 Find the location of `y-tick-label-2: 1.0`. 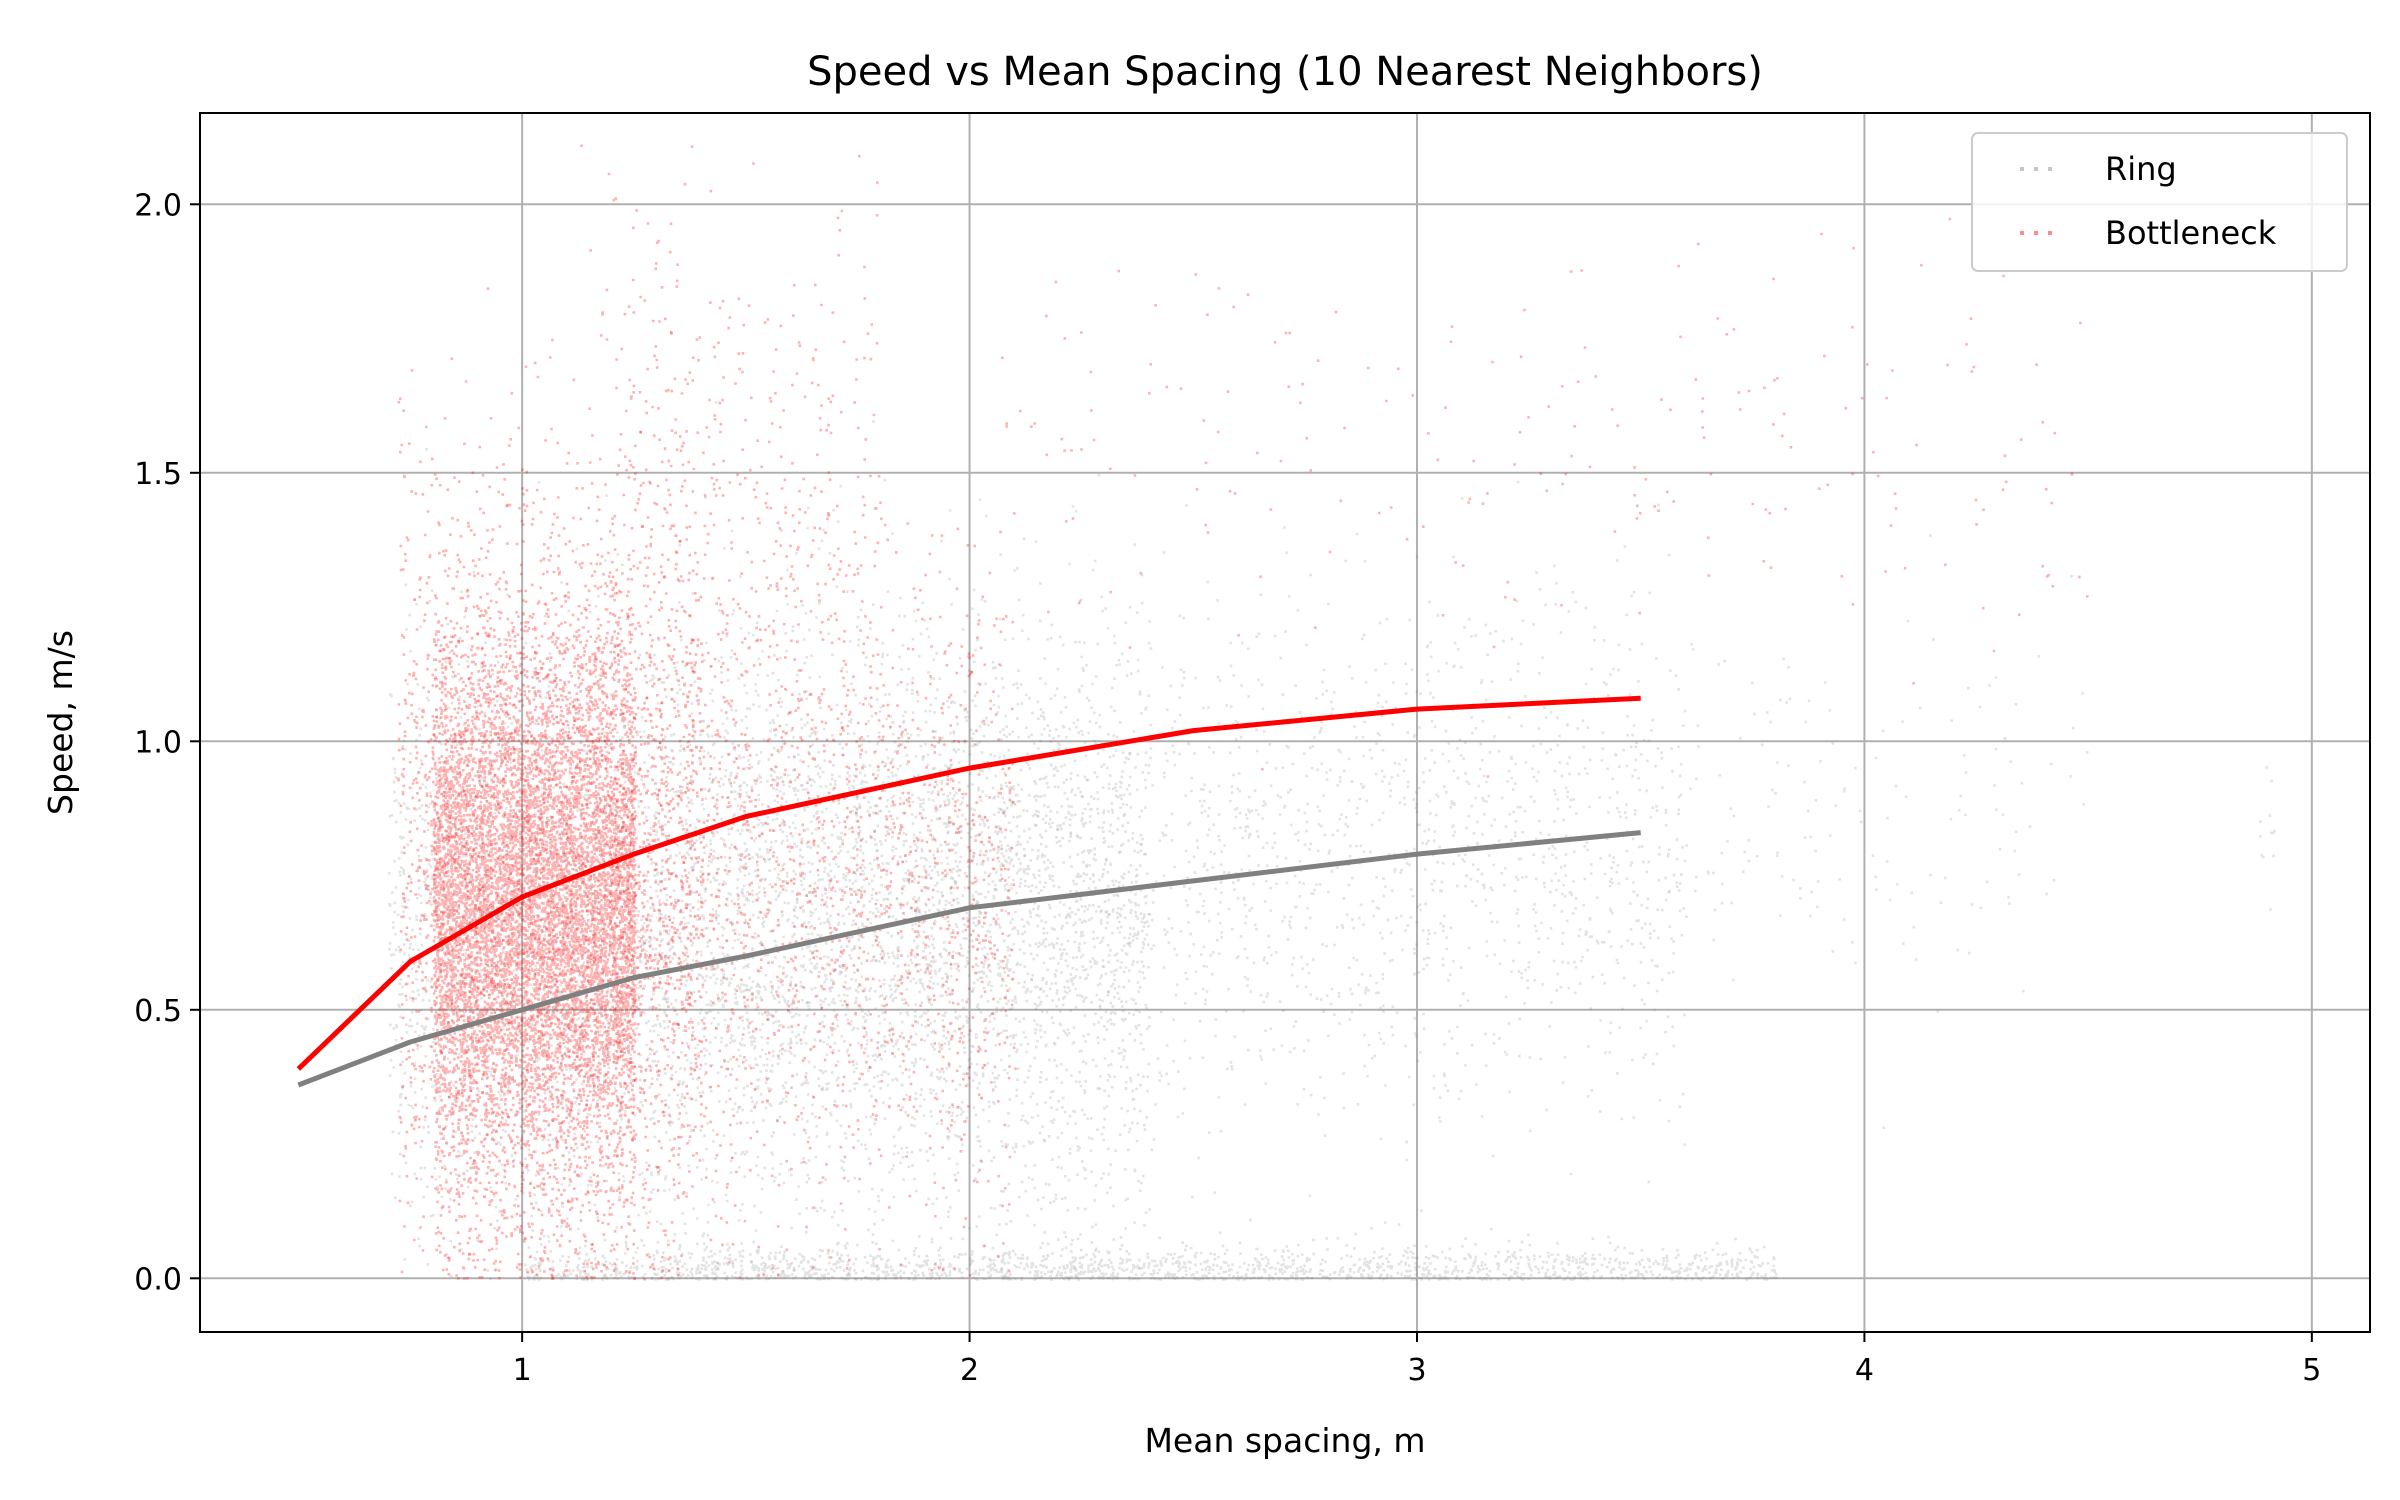

y-tick-label-2: 1.0 is located at coordinates (158, 742).